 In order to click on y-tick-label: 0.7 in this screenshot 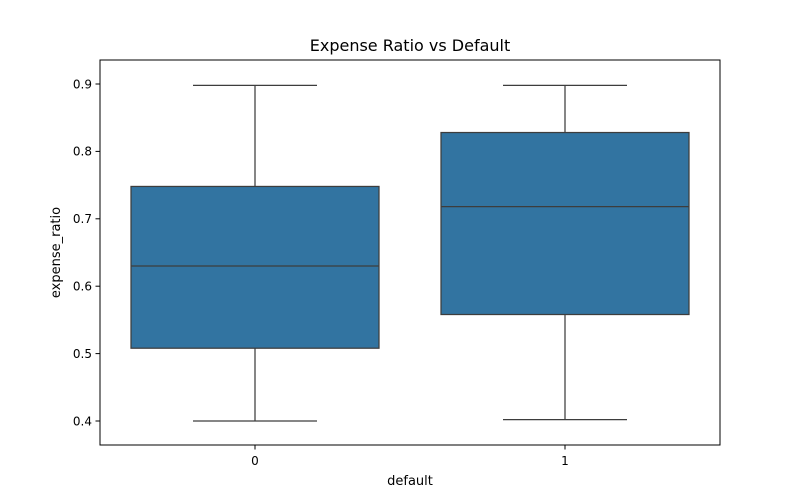, I will do `click(82, 219)`.